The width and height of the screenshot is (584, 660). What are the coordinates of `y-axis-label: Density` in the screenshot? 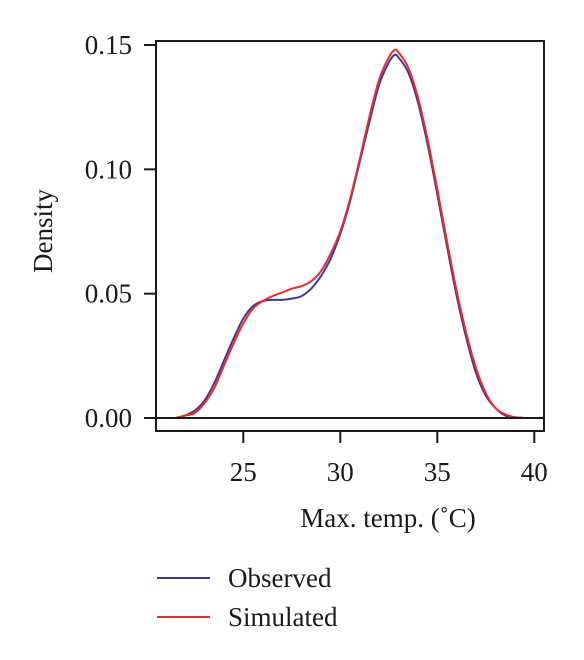 It's located at (43, 231).